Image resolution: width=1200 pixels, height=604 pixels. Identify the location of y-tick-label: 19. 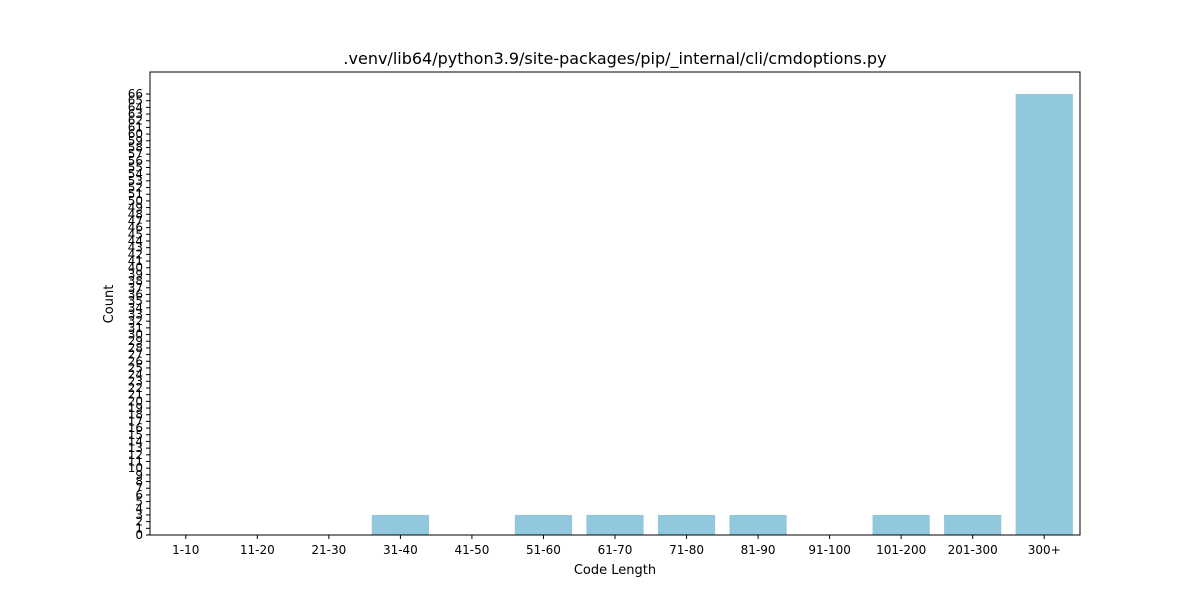
(135, 408).